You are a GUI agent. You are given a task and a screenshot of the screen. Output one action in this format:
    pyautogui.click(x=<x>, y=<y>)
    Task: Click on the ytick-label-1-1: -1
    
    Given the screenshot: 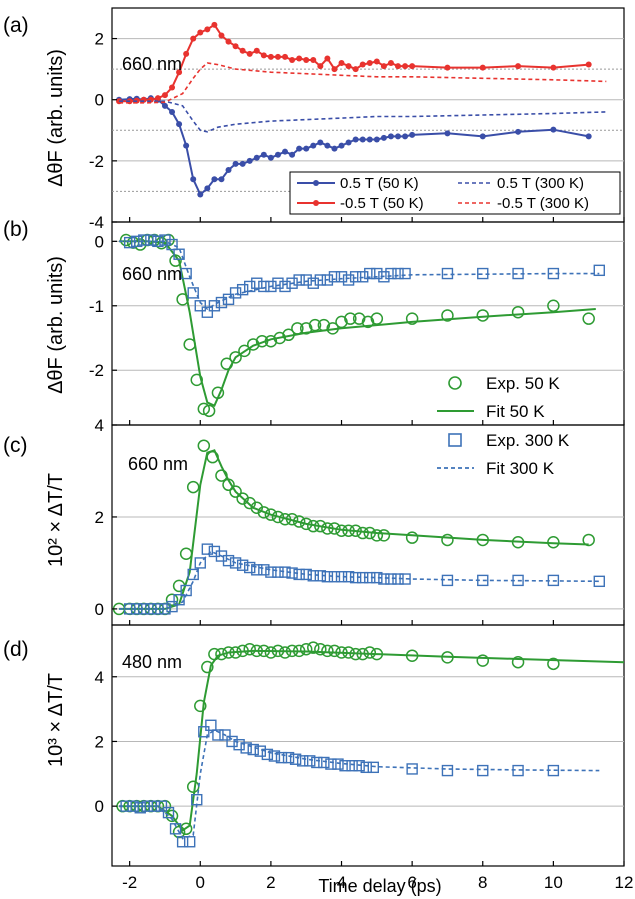 What is the action you would take?
    pyautogui.click(x=96, y=306)
    